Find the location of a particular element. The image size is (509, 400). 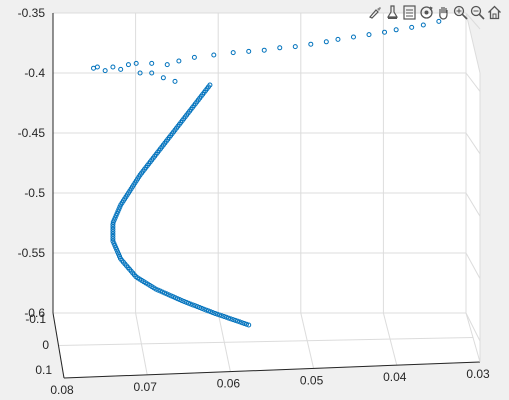

legend-icon is located at coordinates (409, 12).